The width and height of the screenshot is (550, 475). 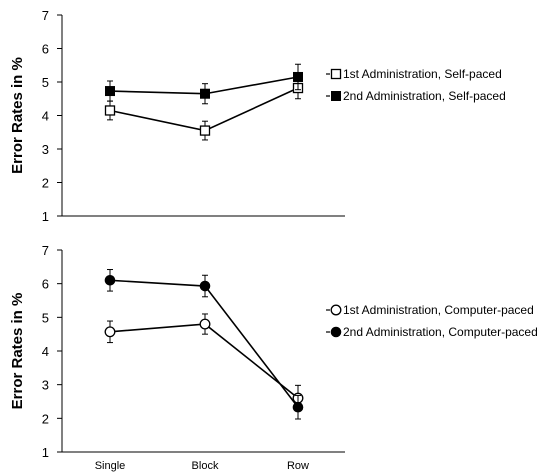 What do you see at coordinates (438, 310) in the screenshot?
I see `legend-label: 1st Administration, Computer-paced` at bounding box center [438, 310].